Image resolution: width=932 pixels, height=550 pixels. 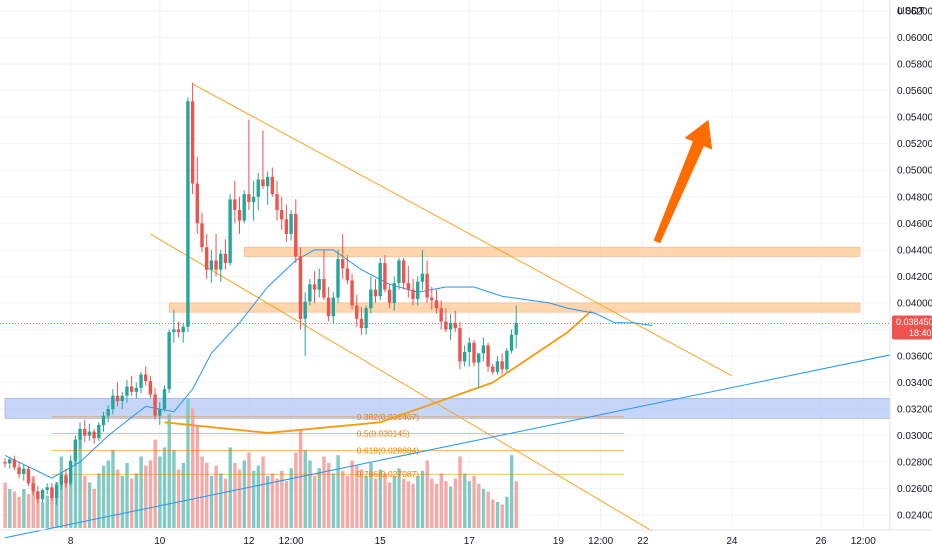 What do you see at coordinates (388, 474) in the screenshot?
I see `fib-level-label: 0.786(0.027087)` at bounding box center [388, 474].